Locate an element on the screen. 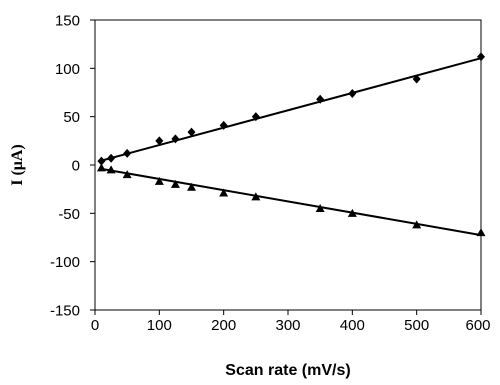  x-tick-label: 600 is located at coordinates (477, 325).